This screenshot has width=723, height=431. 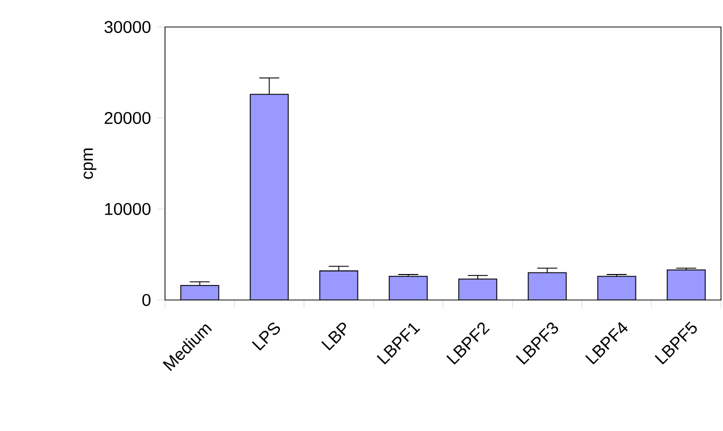 I want to click on y-tick-label: 10000, so click(x=127, y=209).